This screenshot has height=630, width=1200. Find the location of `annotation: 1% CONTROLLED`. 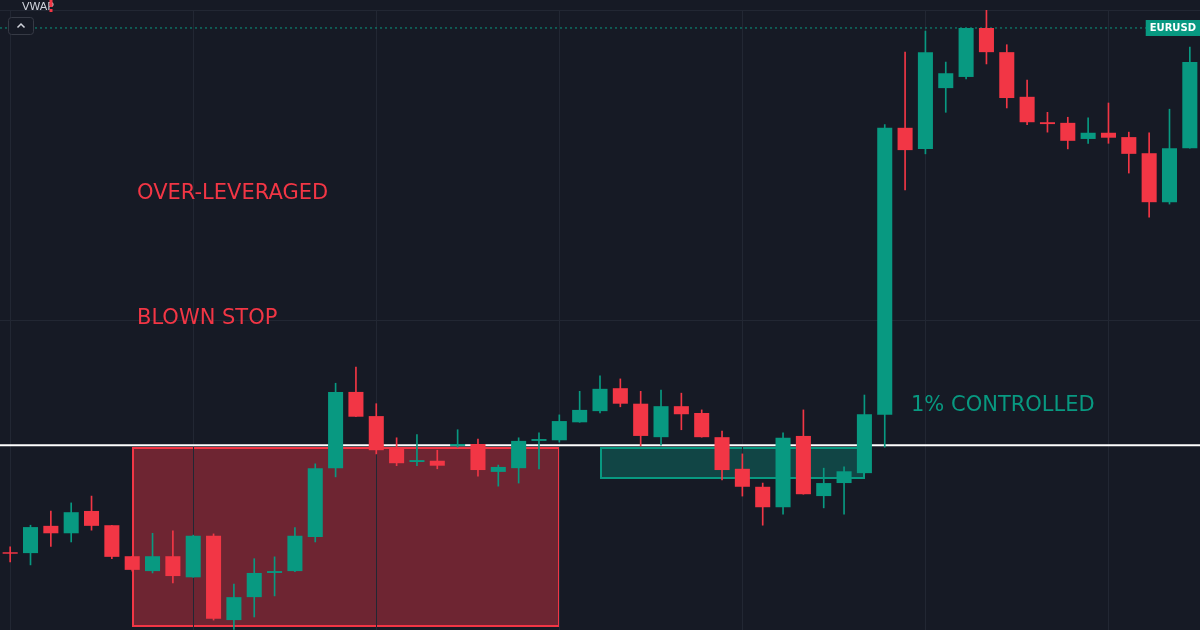

annotation: 1% CONTROLLED is located at coordinates (1003, 404).